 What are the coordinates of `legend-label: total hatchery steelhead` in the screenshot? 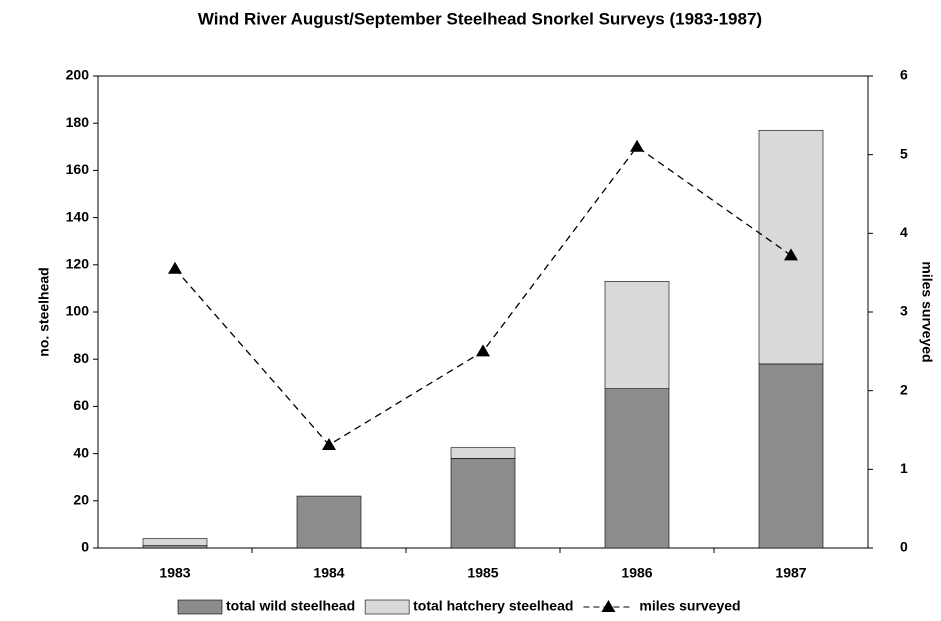 It's located at (493, 606).